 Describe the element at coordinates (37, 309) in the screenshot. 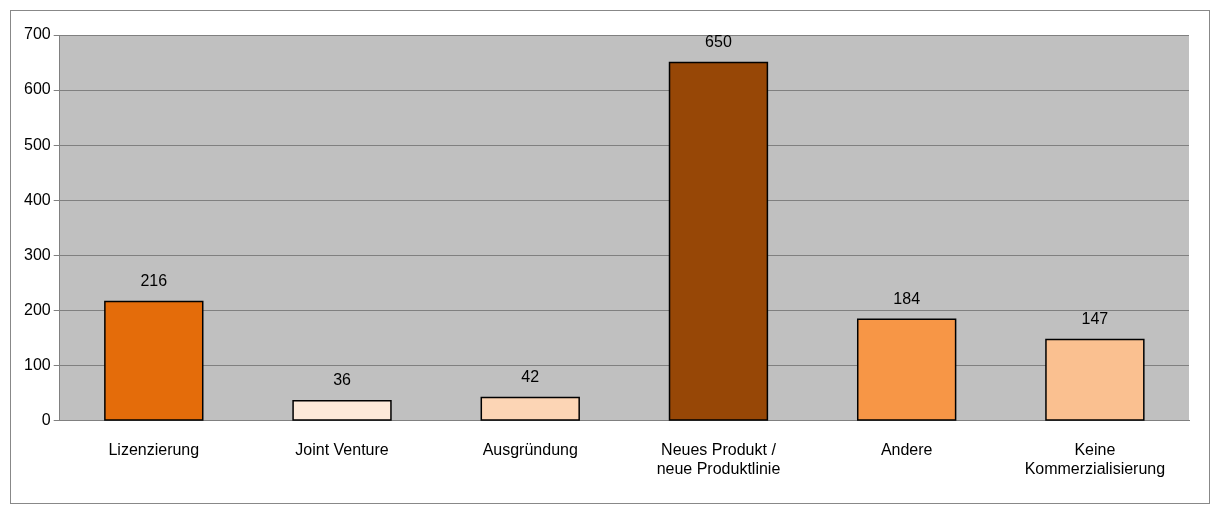

I see `y-tick-label: 200` at that location.